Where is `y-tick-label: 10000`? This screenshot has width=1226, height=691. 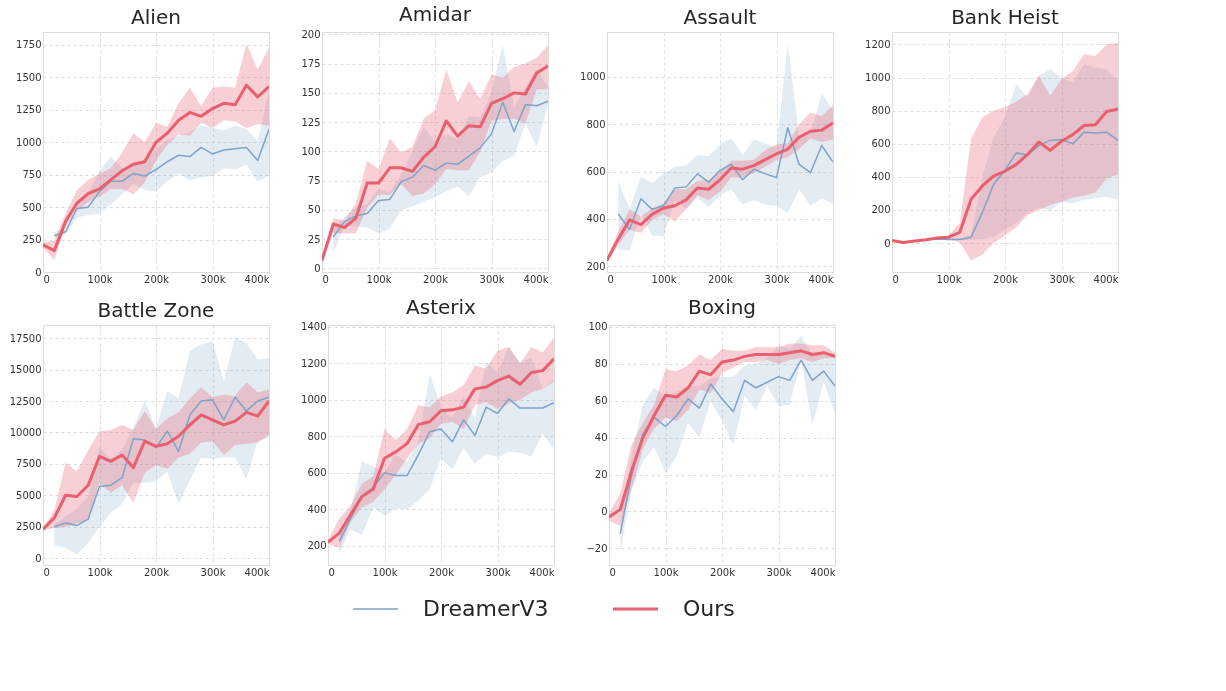
y-tick-label: 10000 is located at coordinates (25, 432).